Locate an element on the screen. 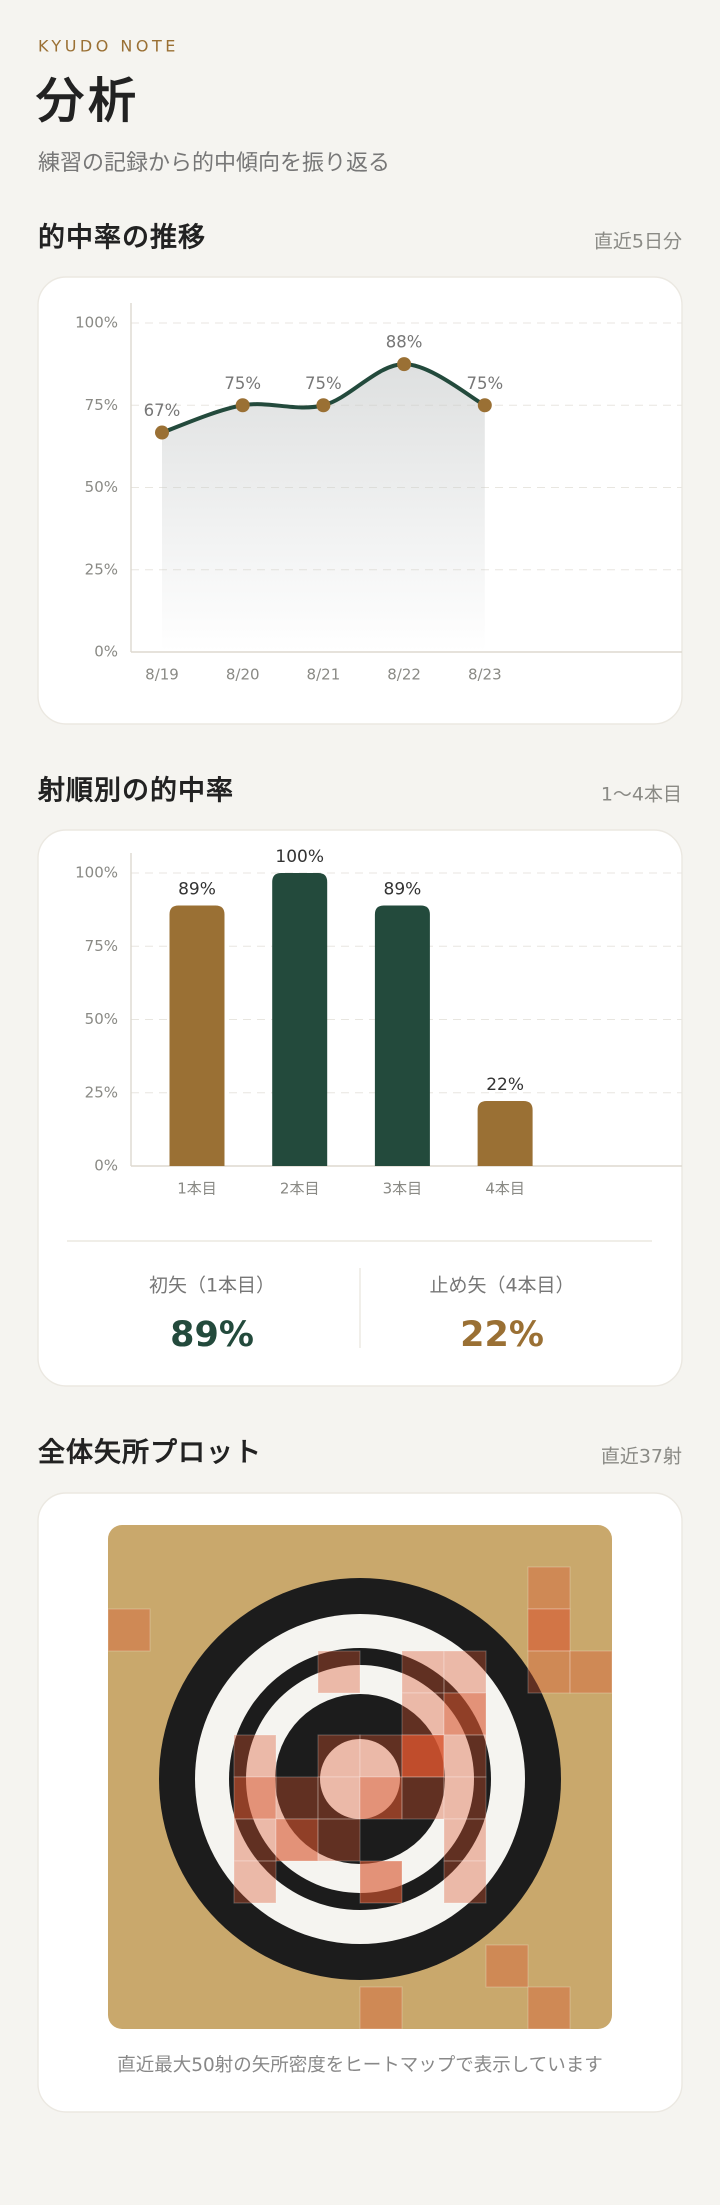  x-tick-label: 8/22 is located at coordinates (404, 675).